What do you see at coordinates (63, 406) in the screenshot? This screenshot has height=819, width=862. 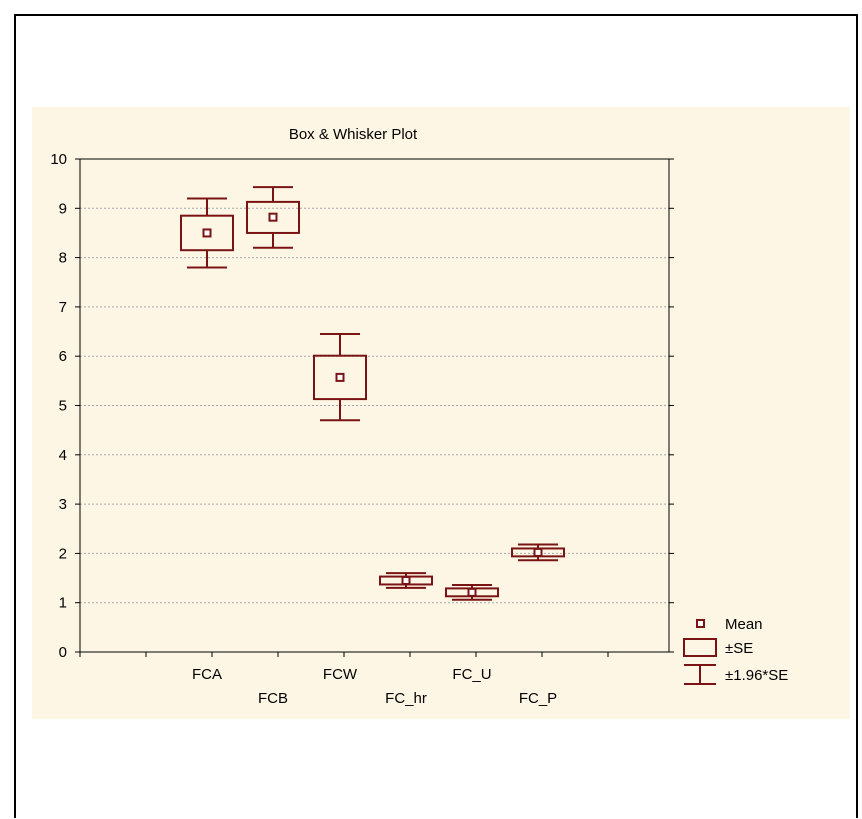 I see `y-tick-label: 5` at bounding box center [63, 406].